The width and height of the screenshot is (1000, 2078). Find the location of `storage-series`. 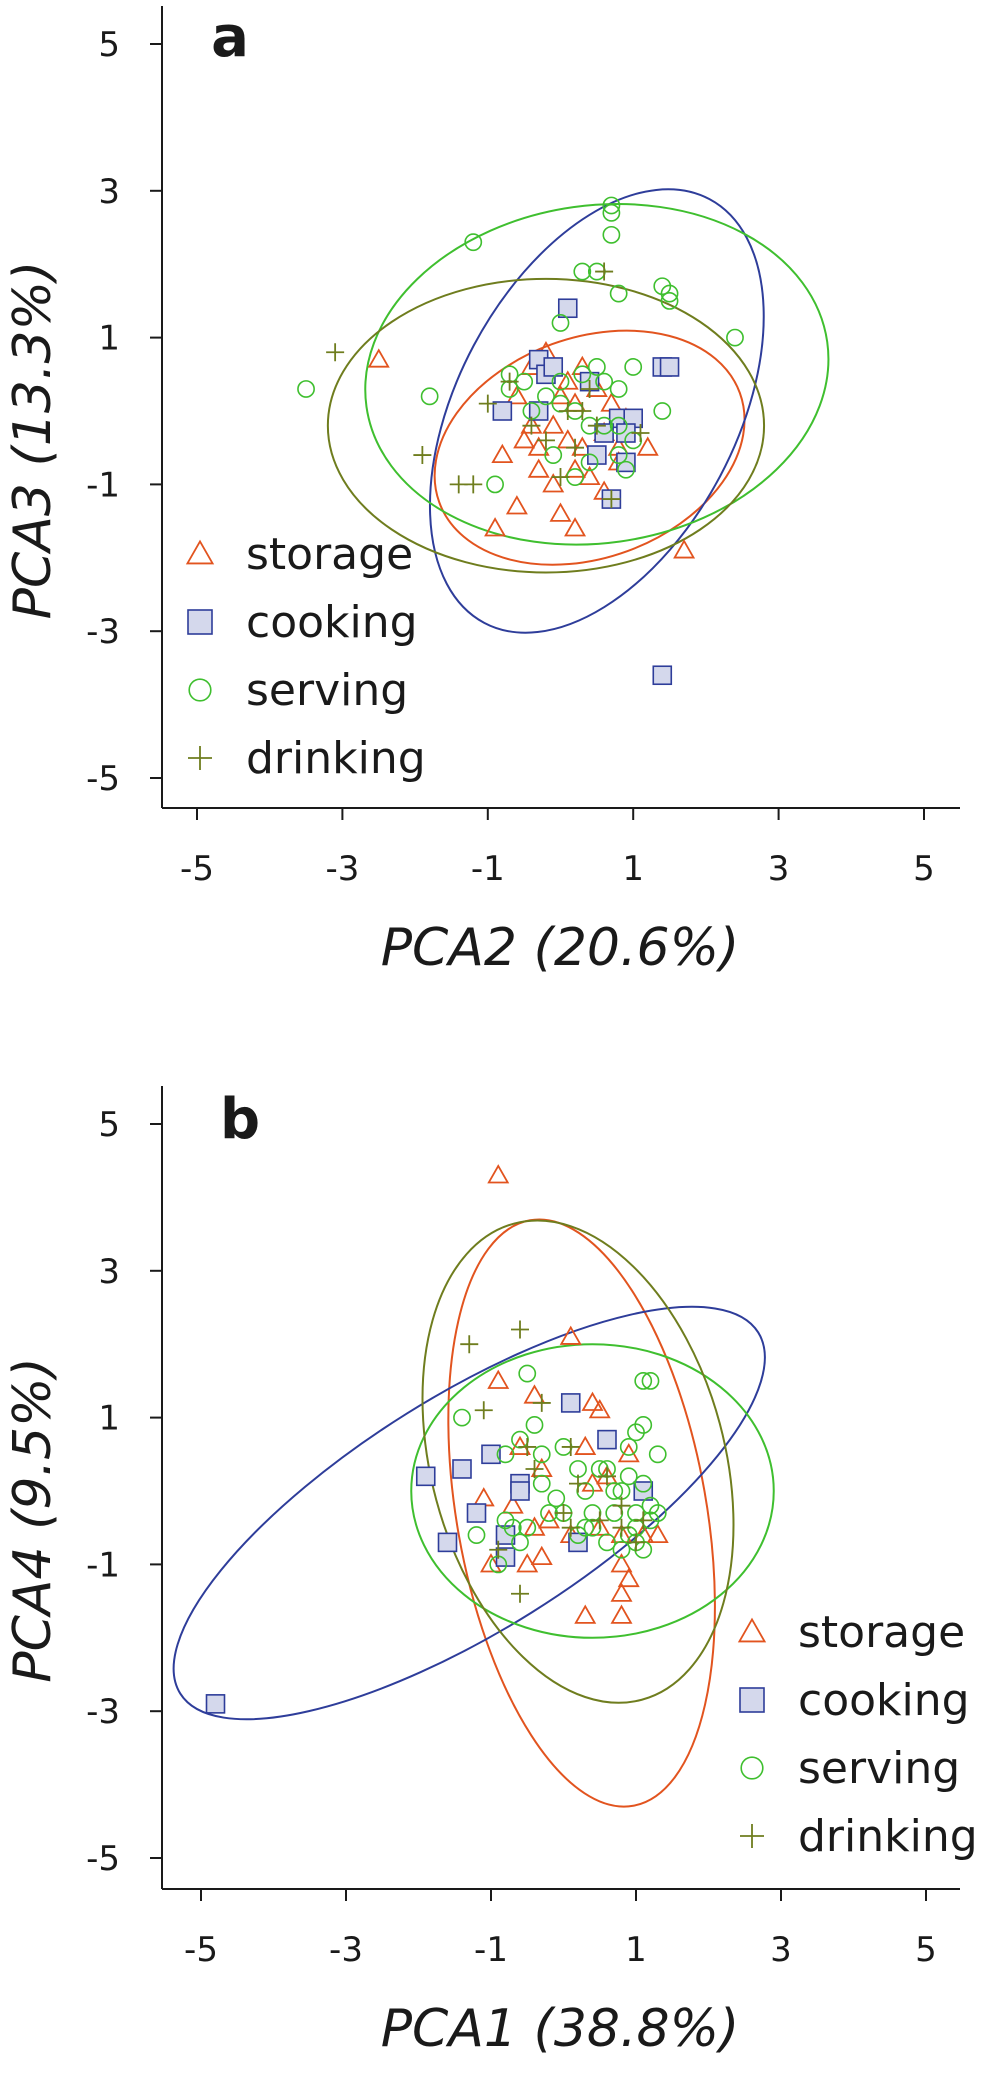

storage-series is located at coordinates (531, 450).